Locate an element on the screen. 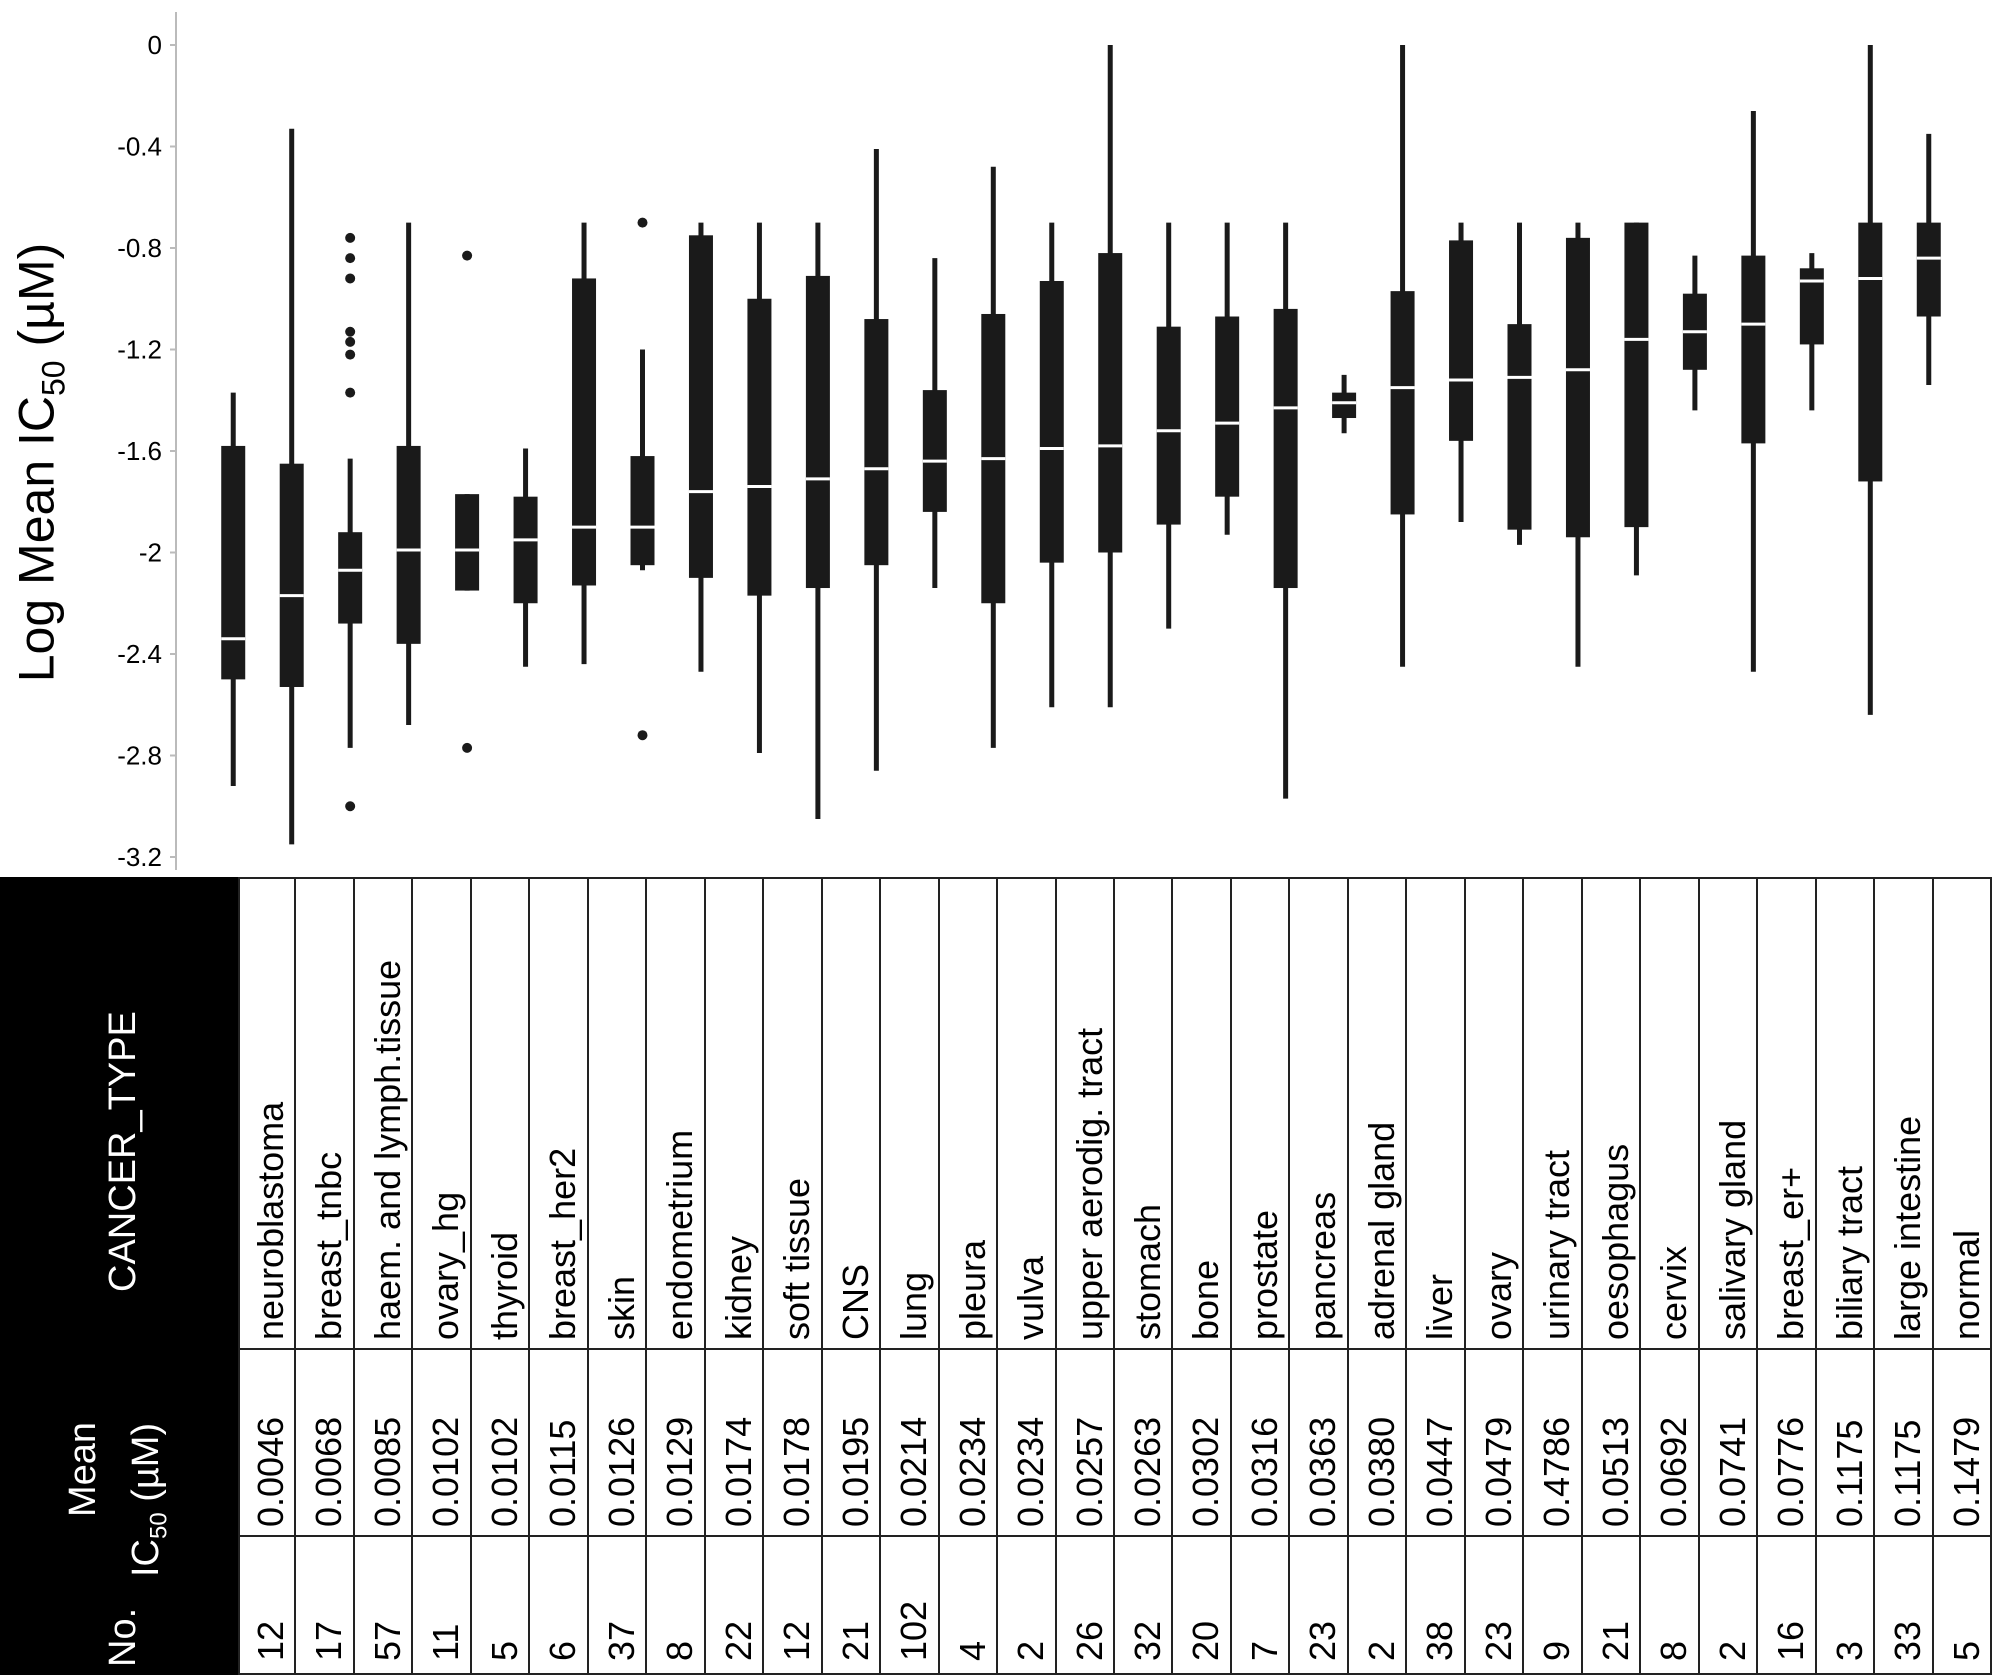  cell-mean-ic50: 0.0178 is located at coordinates (792, 1443).